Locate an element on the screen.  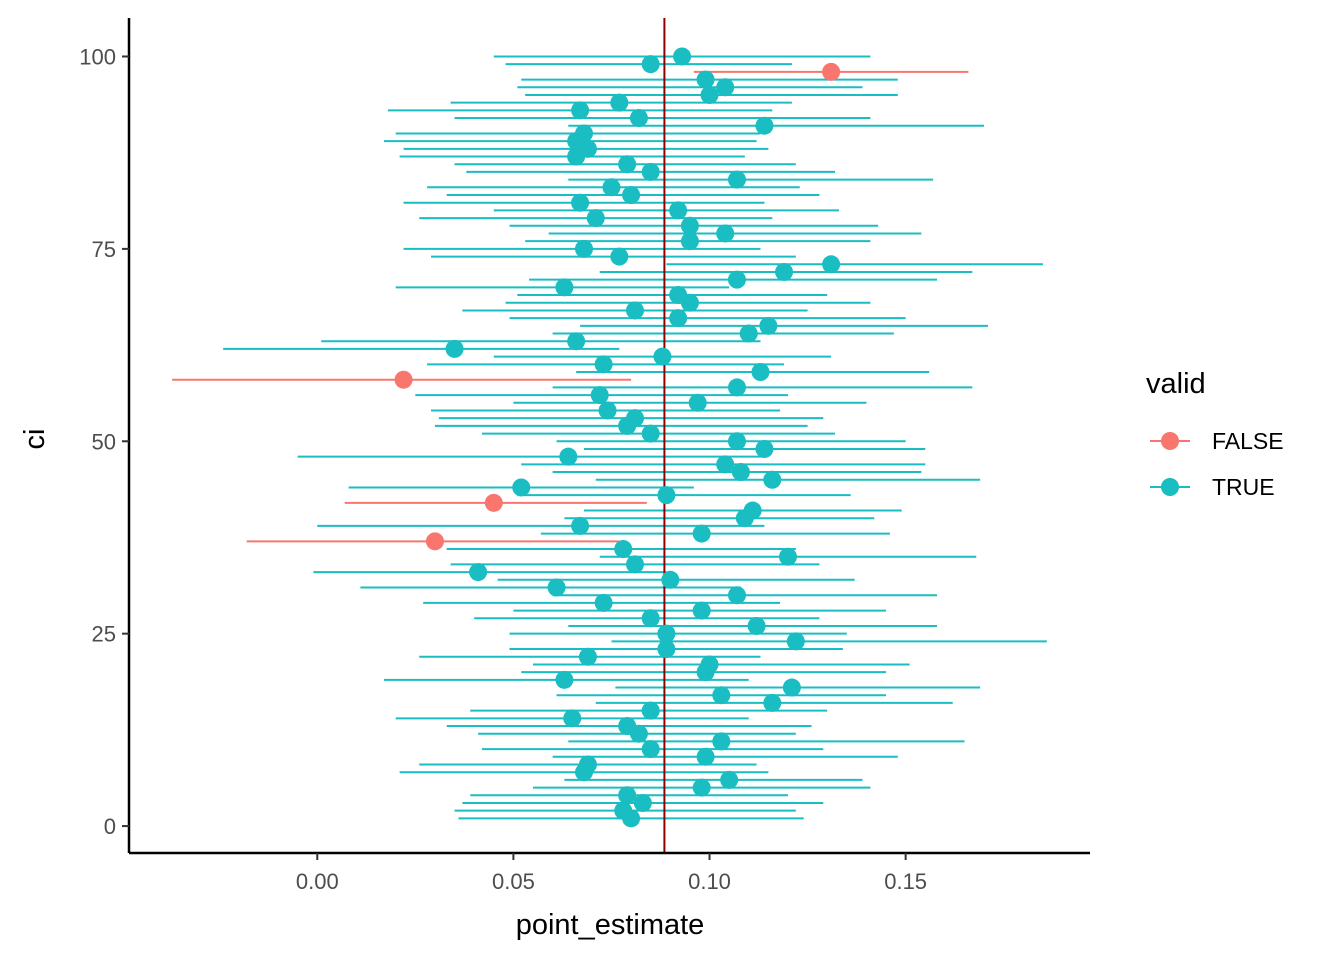
x-axis-title: point_estimate is located at coordinates (610, 925).